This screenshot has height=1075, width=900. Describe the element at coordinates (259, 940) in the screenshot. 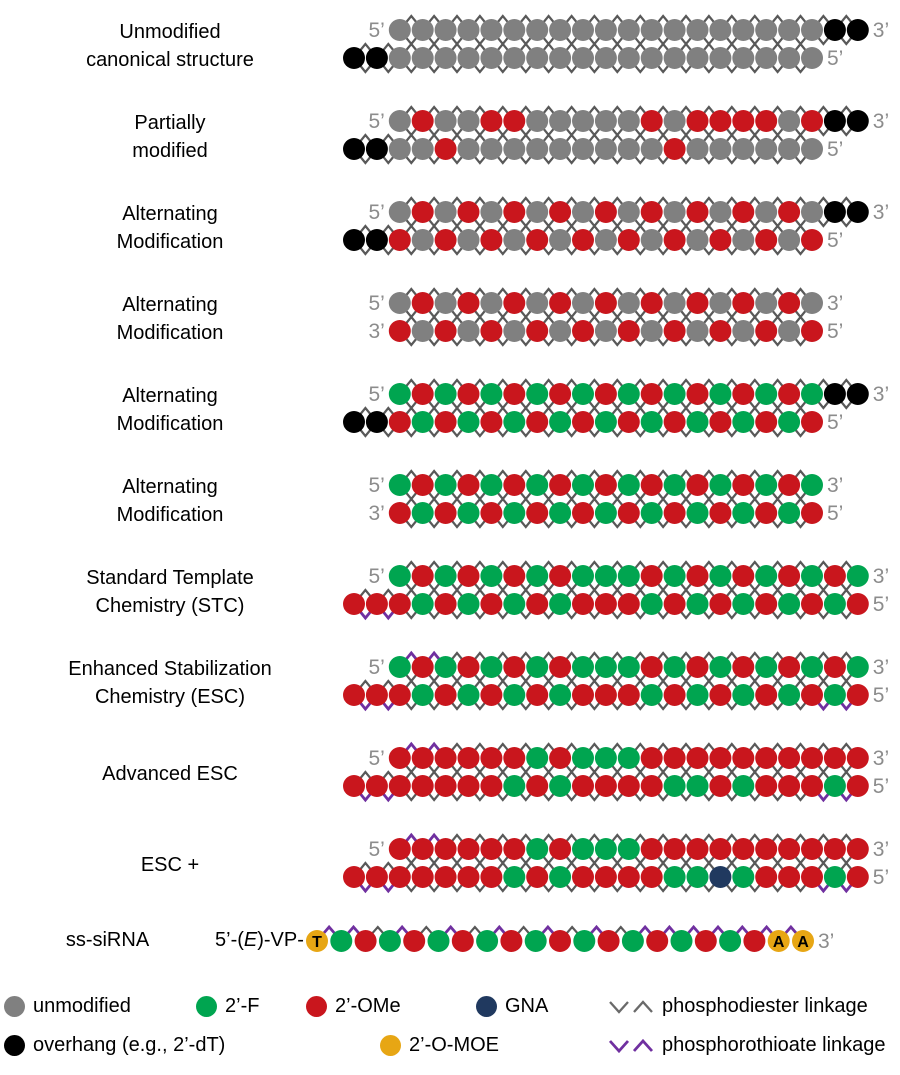

I see `vp-prefix: 5’-(E)-VP-` at that location.